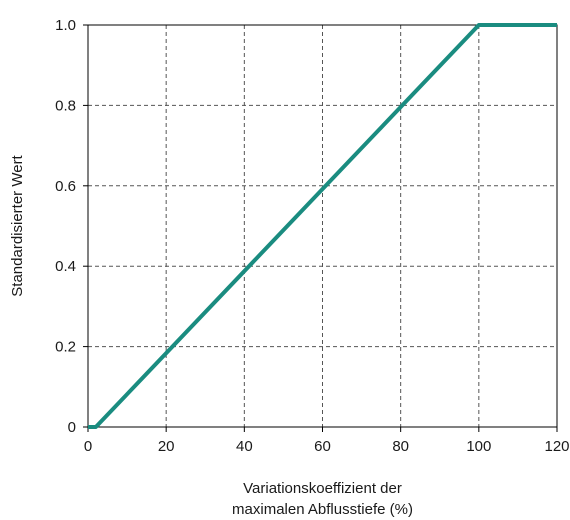 The height and width of the screenshot is (520, 570). What do you see at coordinates (400, 446) in the screenshot?
I see `x-tick-label-4: 80` at bounding box center [400, 446].